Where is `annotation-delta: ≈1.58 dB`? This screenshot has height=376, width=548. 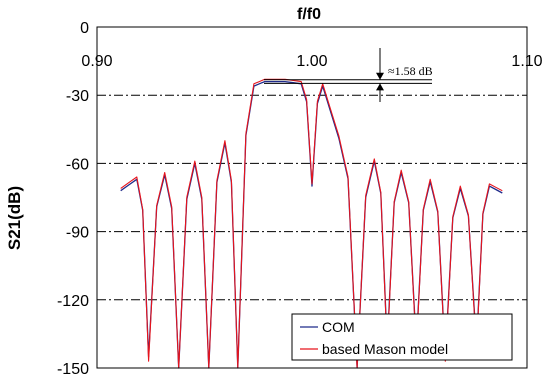 annotation-delta: ≈1.58 dB is located at coordinates (348, 75).